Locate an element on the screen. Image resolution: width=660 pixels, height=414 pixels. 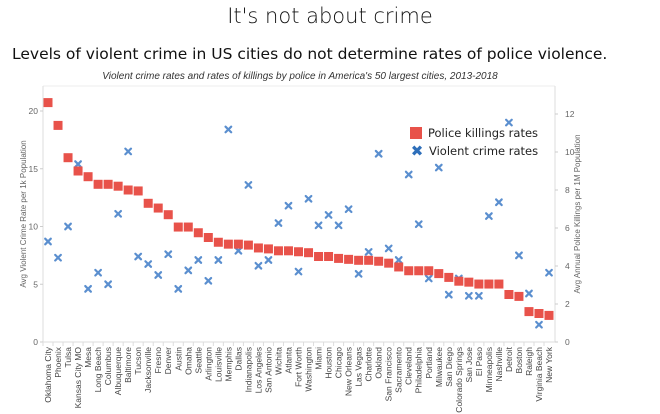
x-tick-label: Wichita is located at coordinates (278, 361).